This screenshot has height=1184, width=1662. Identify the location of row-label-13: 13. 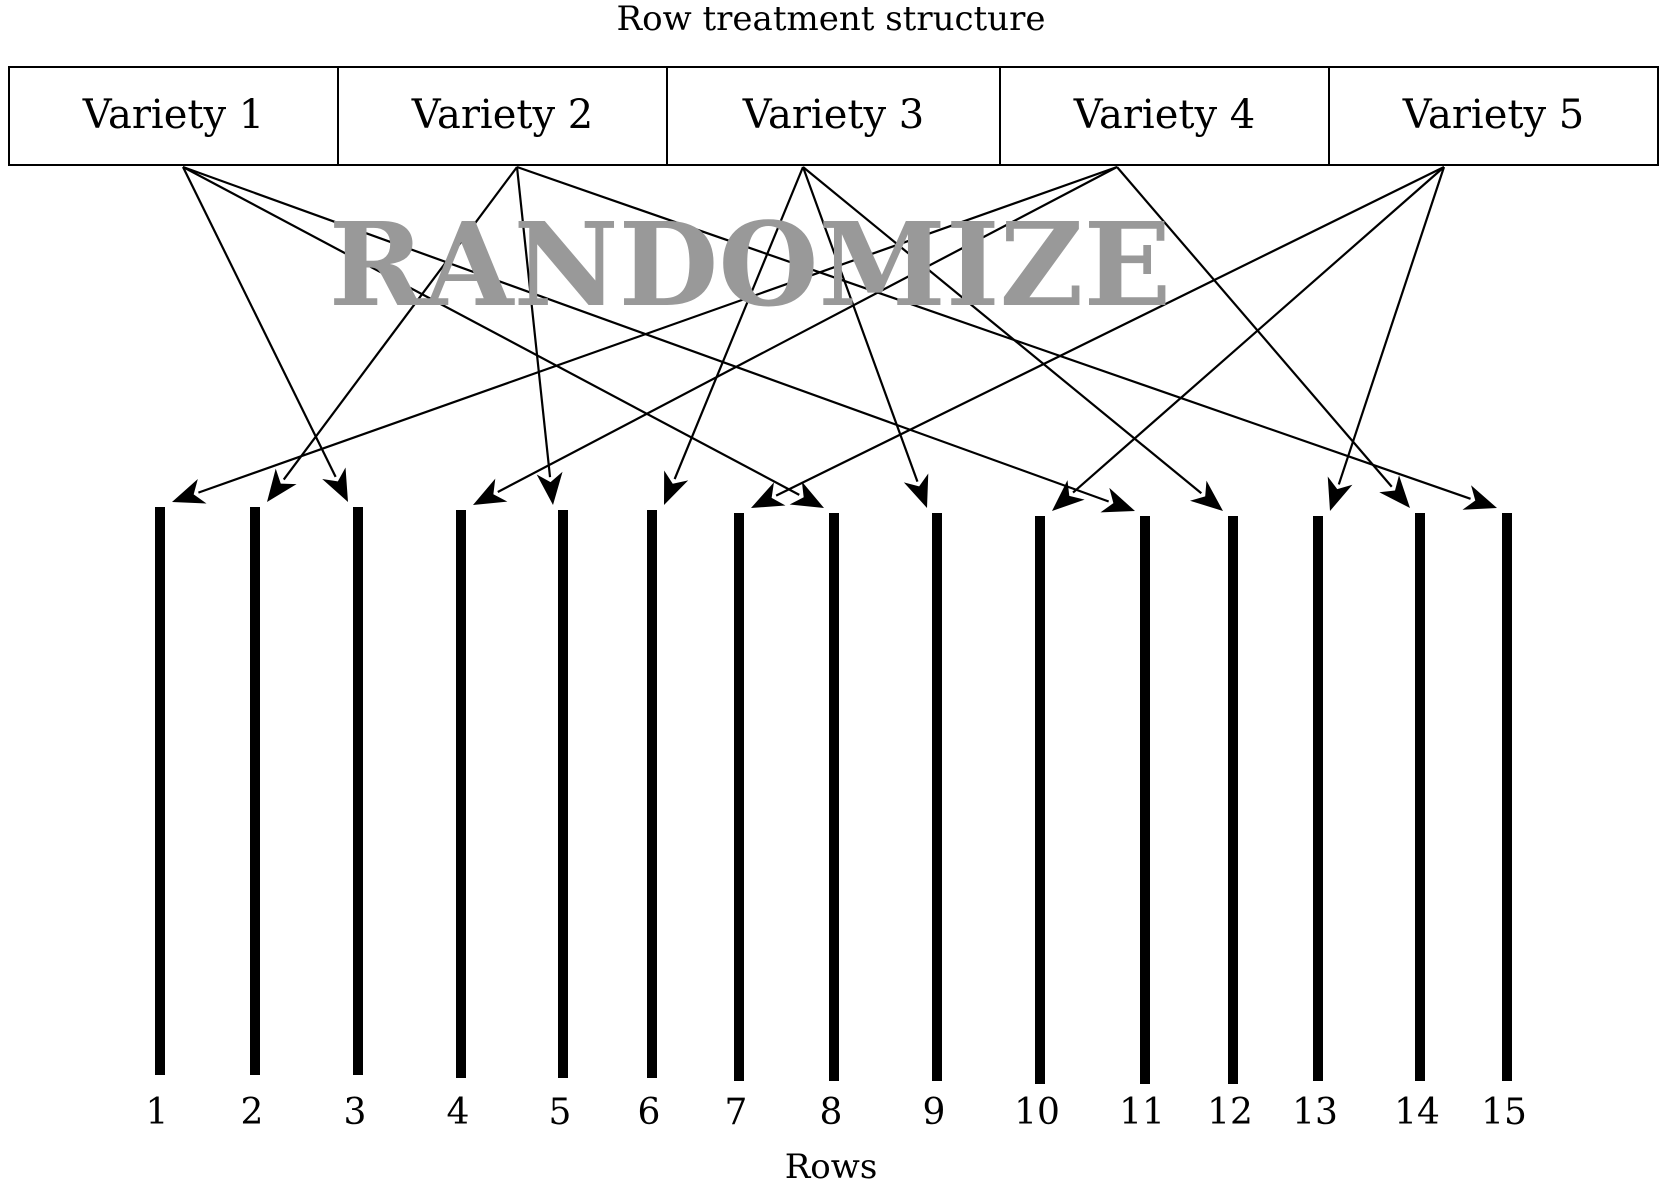
(1315, 1112).